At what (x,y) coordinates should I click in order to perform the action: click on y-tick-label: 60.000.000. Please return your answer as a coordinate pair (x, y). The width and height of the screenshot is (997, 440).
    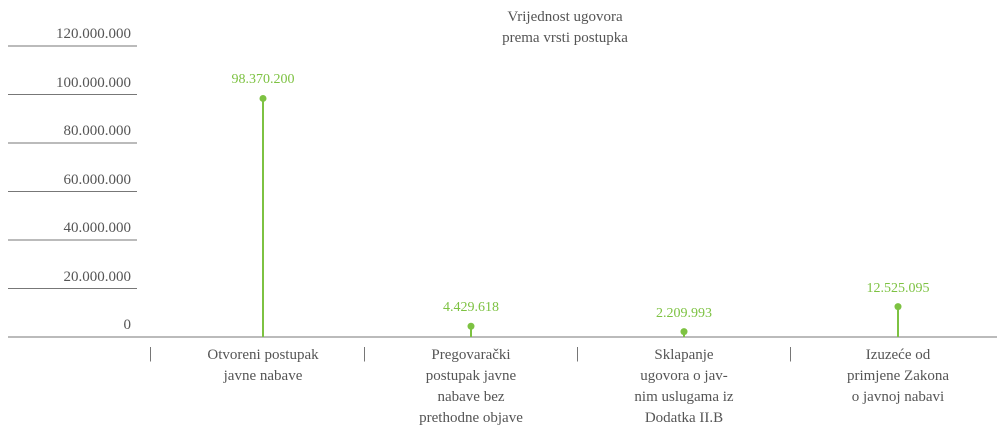
    Looking at the image, I should click on (97, 179).